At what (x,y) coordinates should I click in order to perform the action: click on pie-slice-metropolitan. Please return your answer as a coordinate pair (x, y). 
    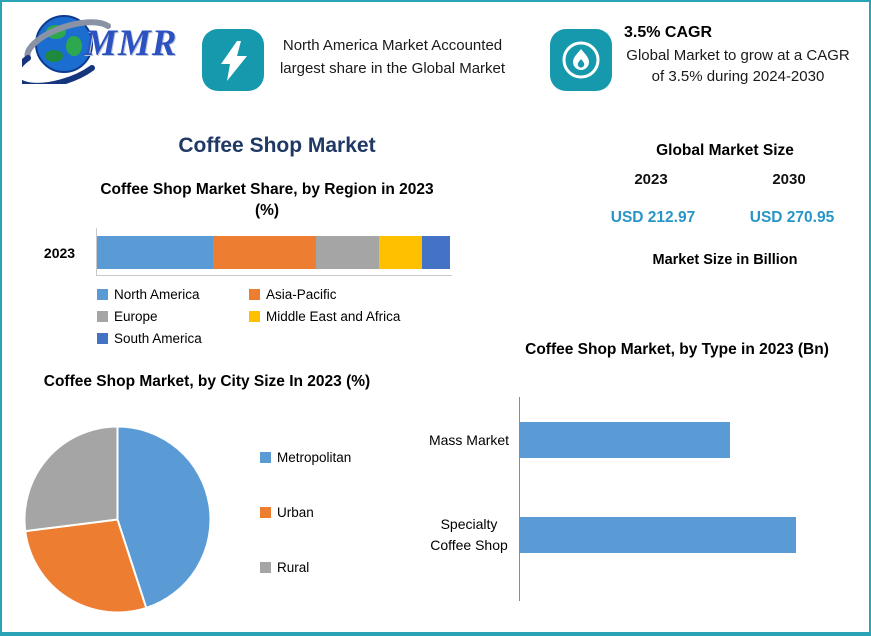
    Looking at the image, I should click on (164, 517).